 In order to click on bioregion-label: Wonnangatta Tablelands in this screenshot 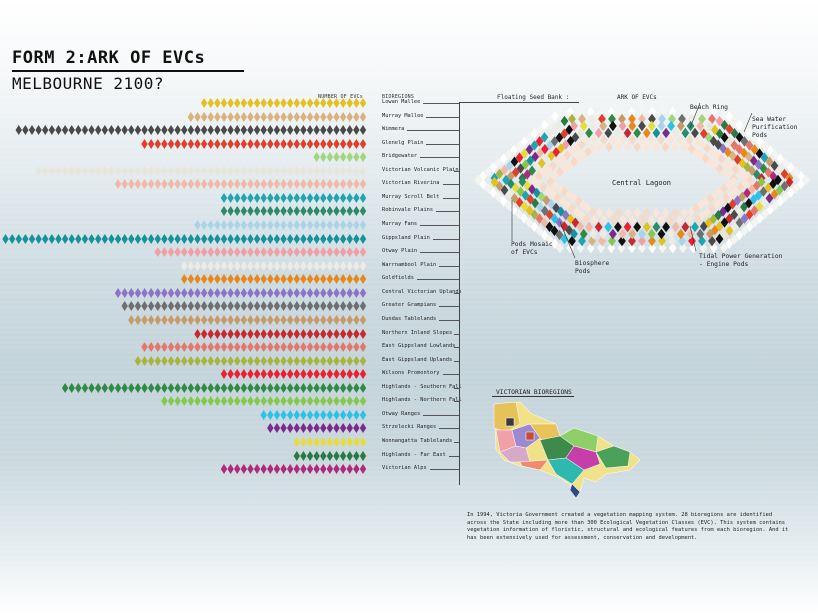, I will do `click(417, 441)`.